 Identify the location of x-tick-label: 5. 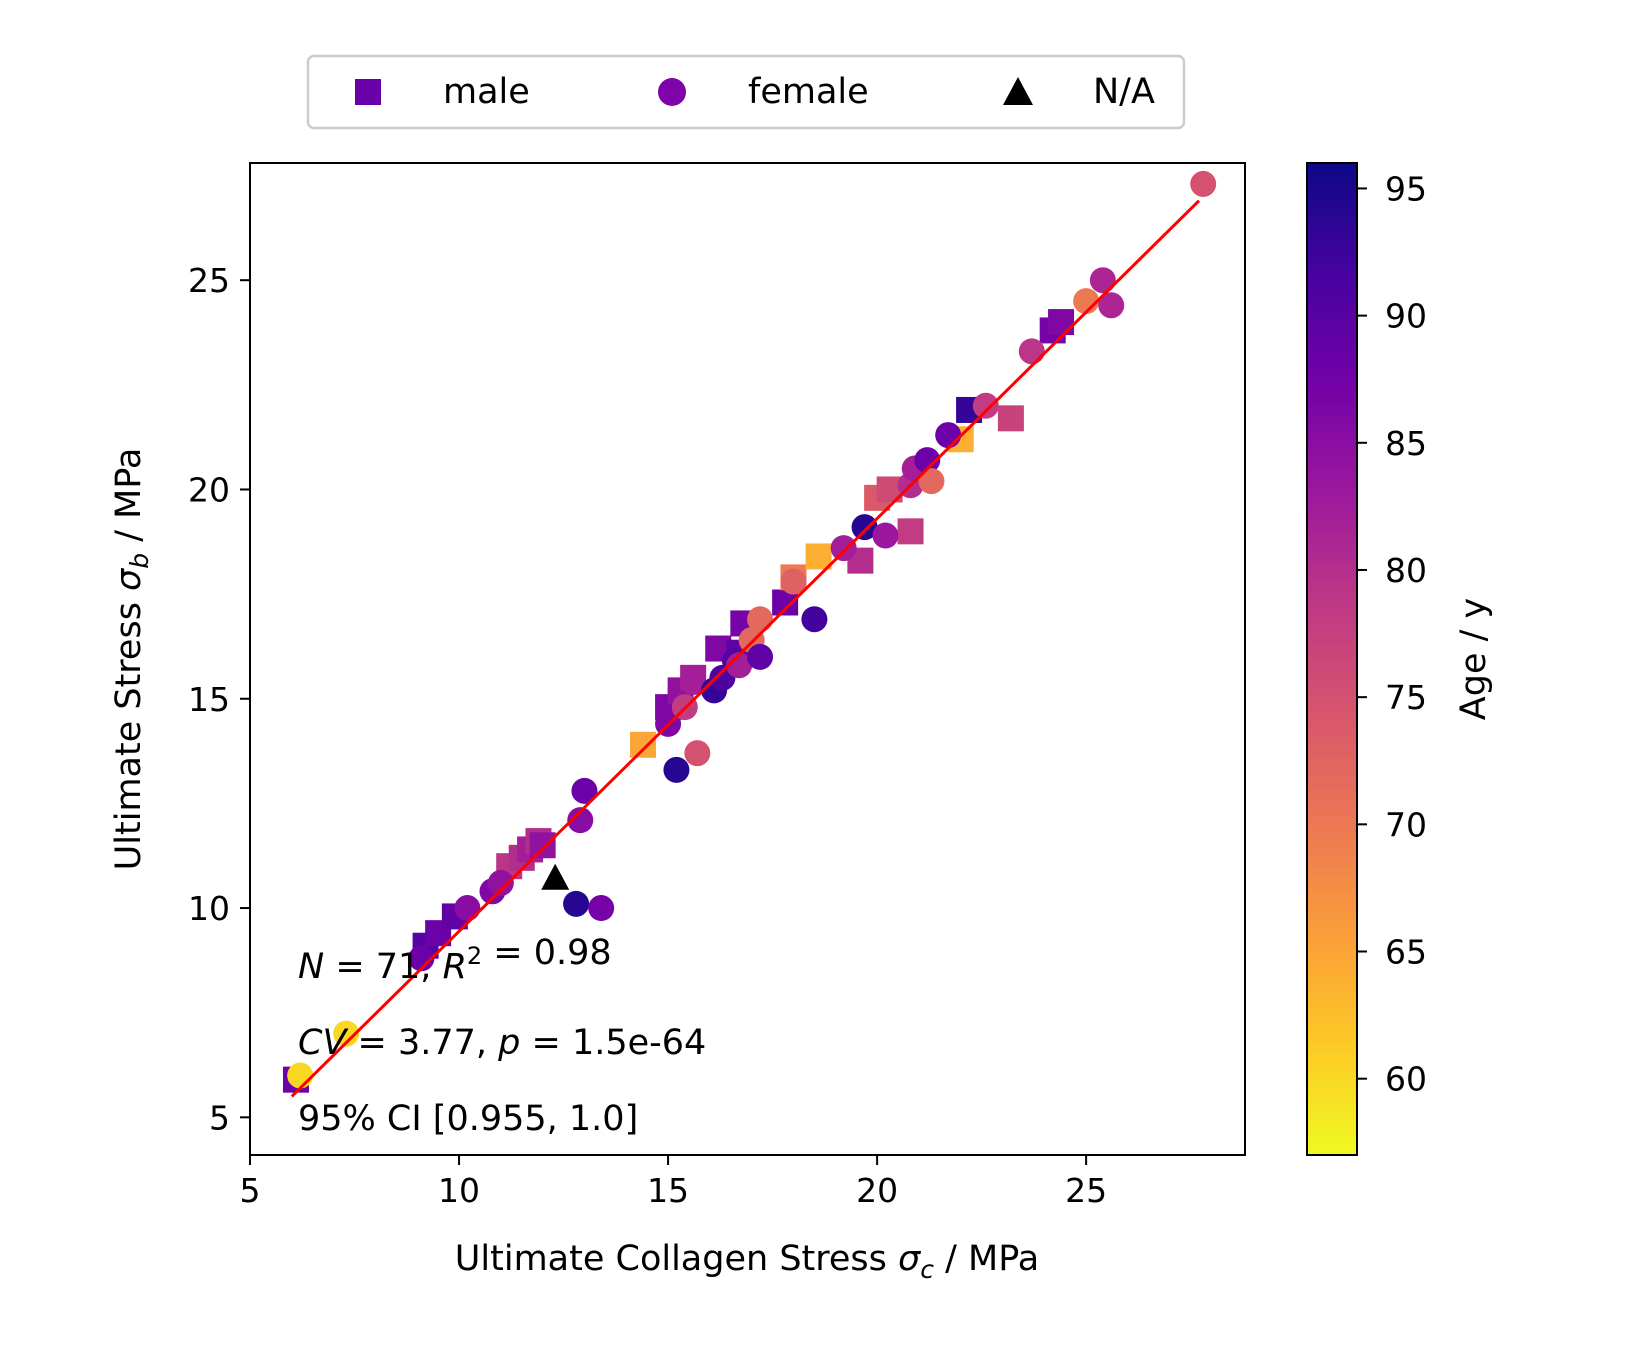
(250, 1190).